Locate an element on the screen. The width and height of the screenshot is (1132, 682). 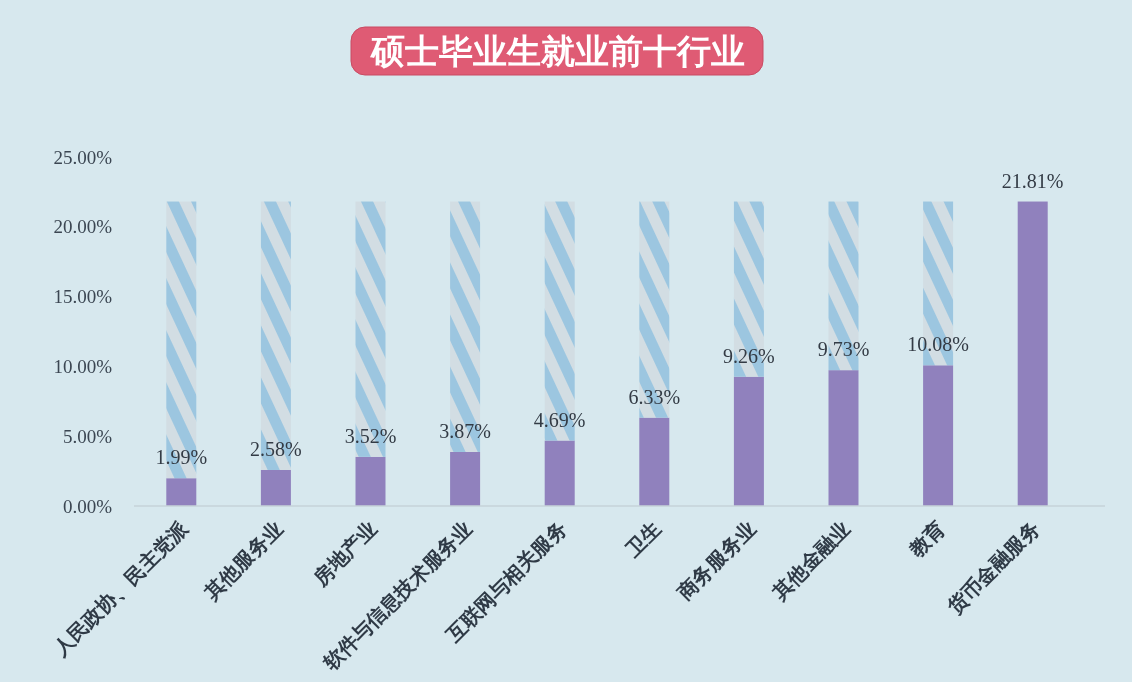
data-label: 6.33% is located at coordinates (654, 396).